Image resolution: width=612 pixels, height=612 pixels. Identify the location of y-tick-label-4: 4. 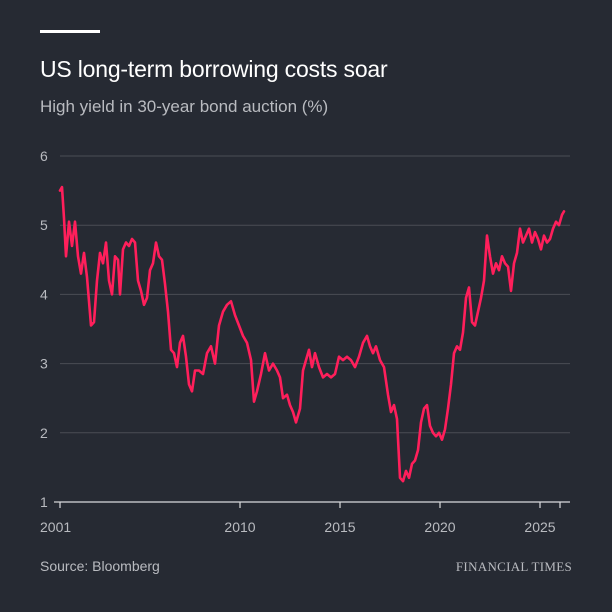
(44, 294).